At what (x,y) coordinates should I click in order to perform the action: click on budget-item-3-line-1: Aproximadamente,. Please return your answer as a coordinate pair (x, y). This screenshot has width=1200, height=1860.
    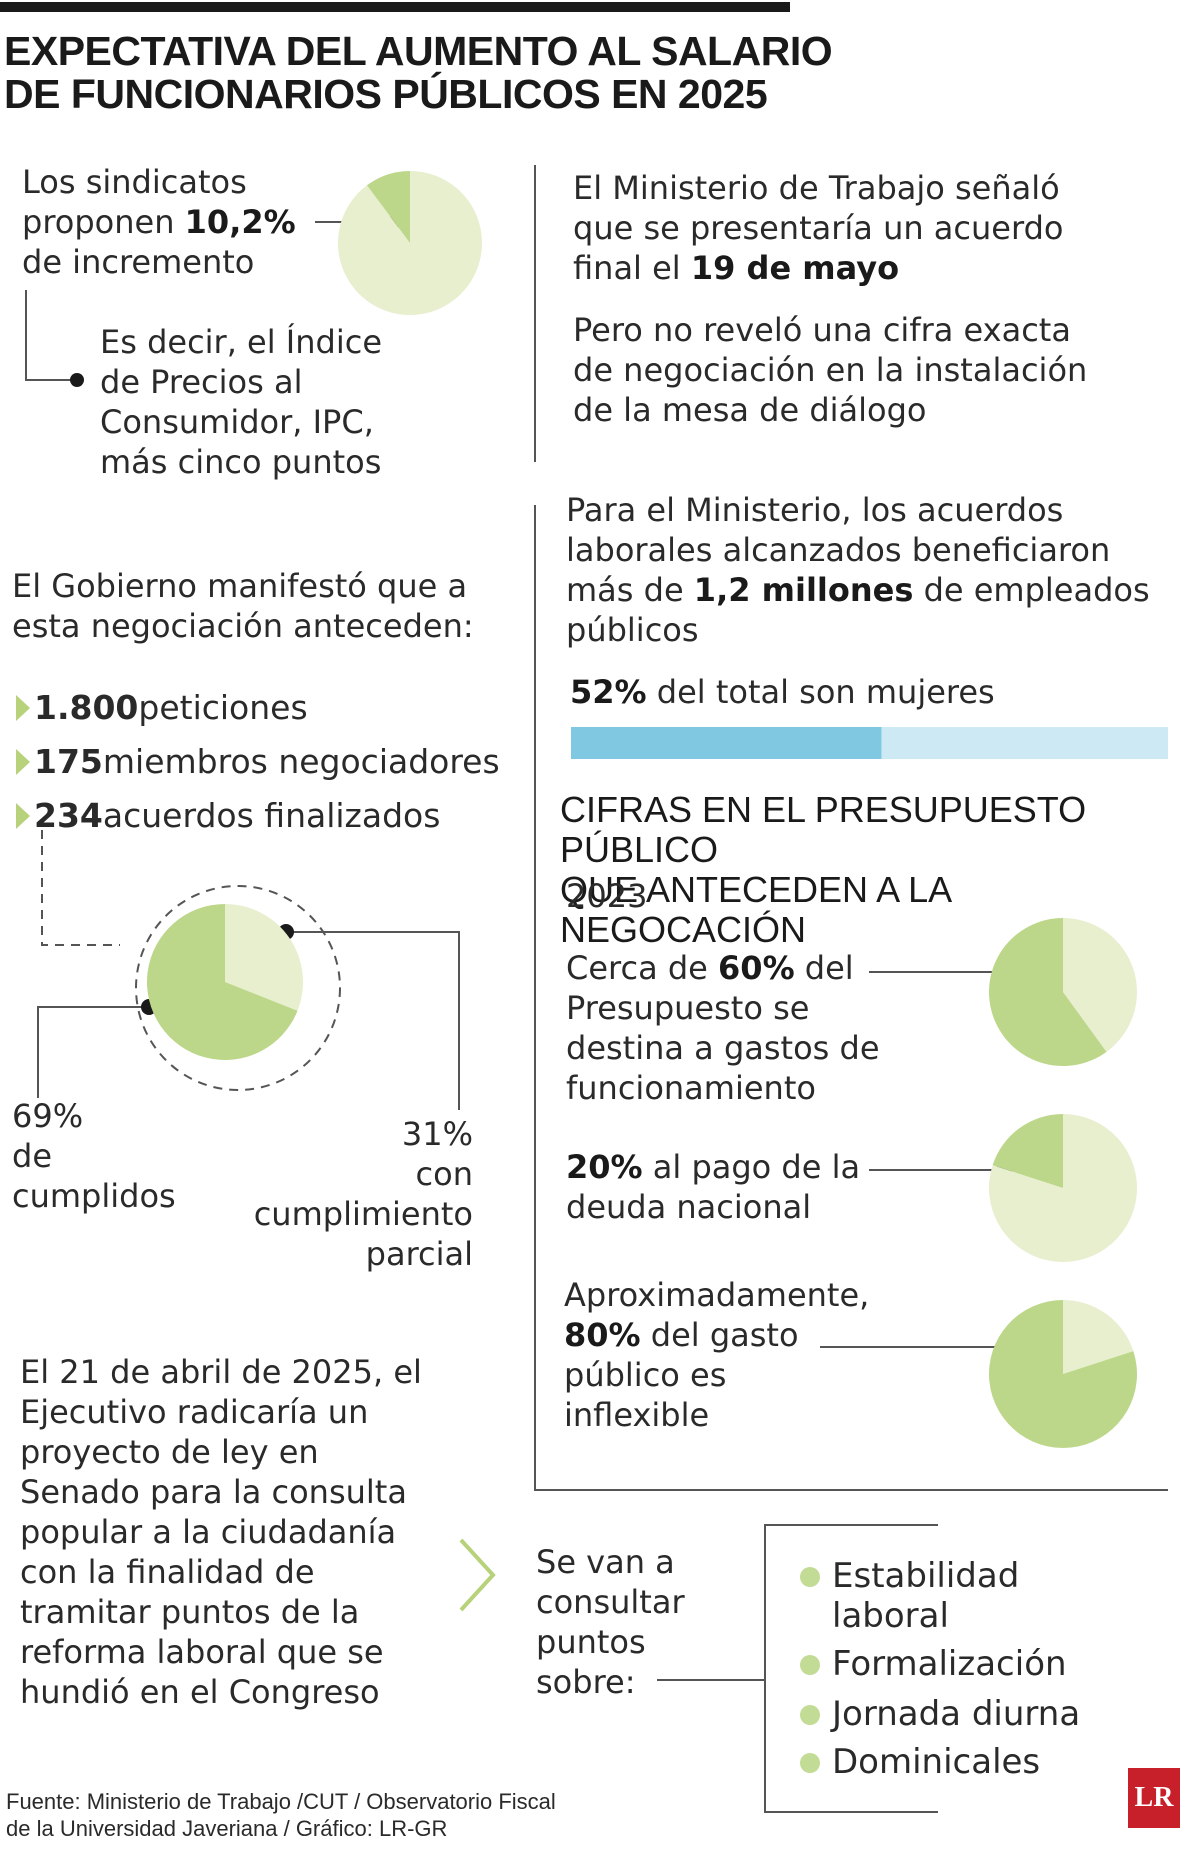
    Looking at the image, I should click on (717, 1295).